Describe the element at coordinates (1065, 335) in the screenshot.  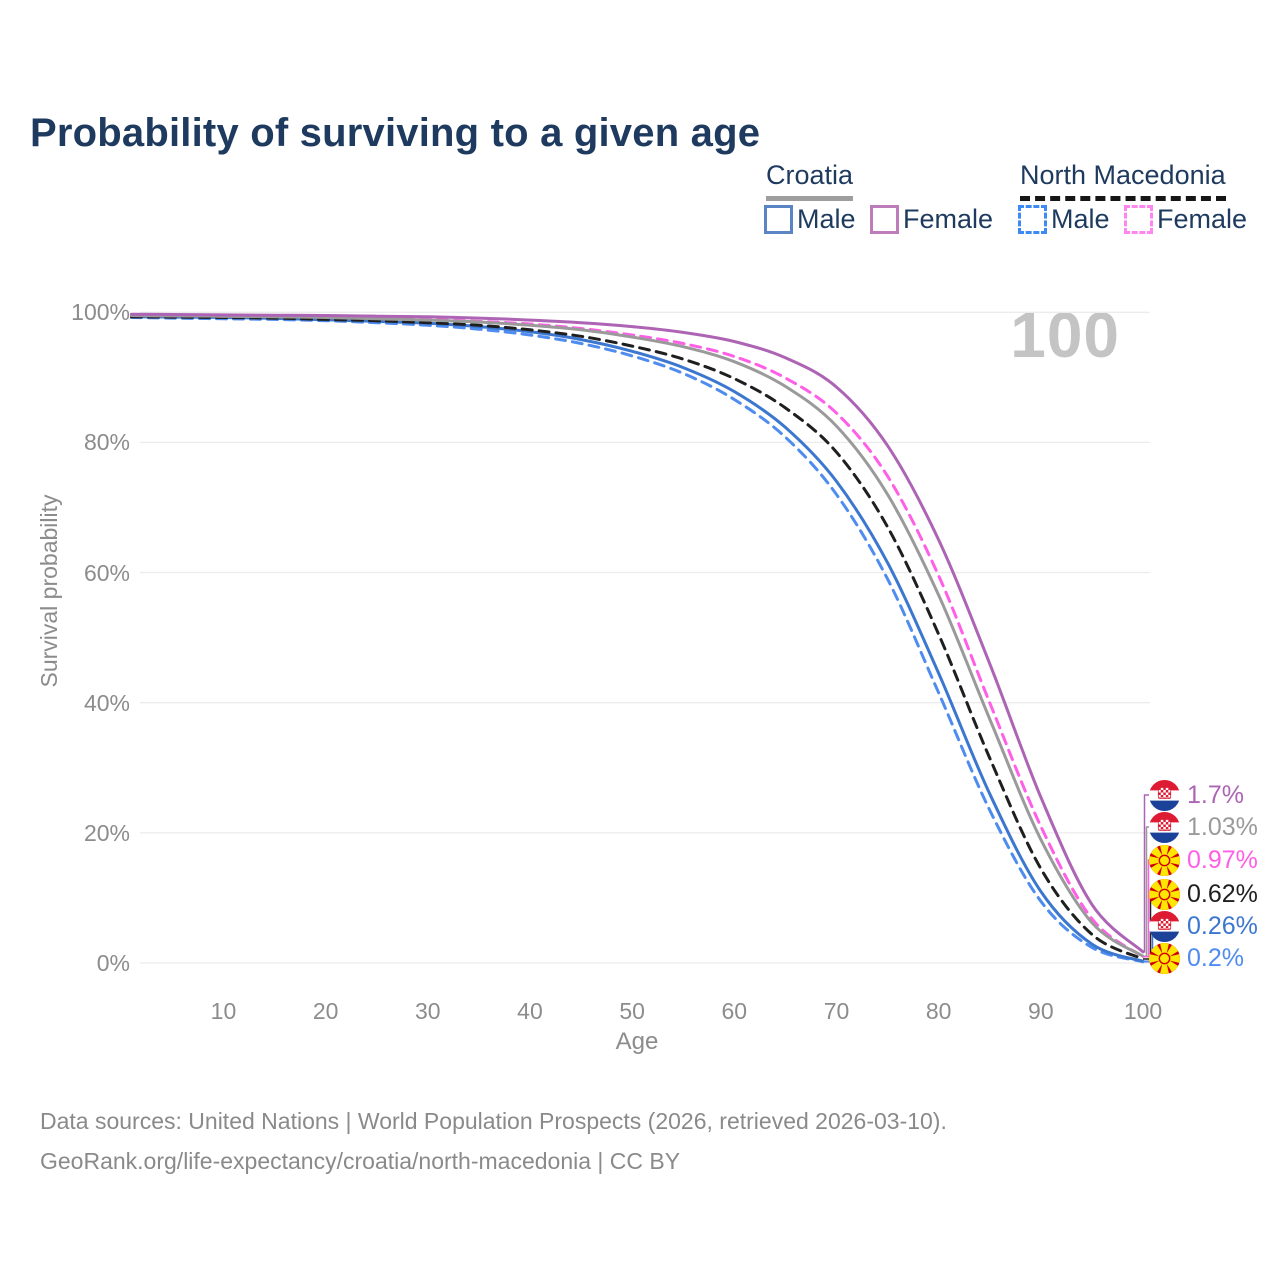
I see `hovered-age-watermark: 100` at that location.